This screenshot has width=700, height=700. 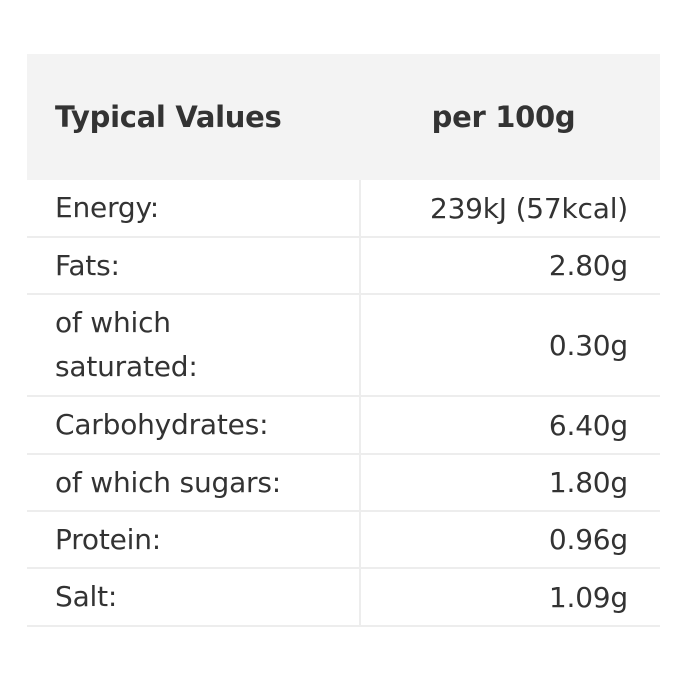 I want to click on table-row-saturated: of which saturated: 0.30g, so click(x=343, y=346).